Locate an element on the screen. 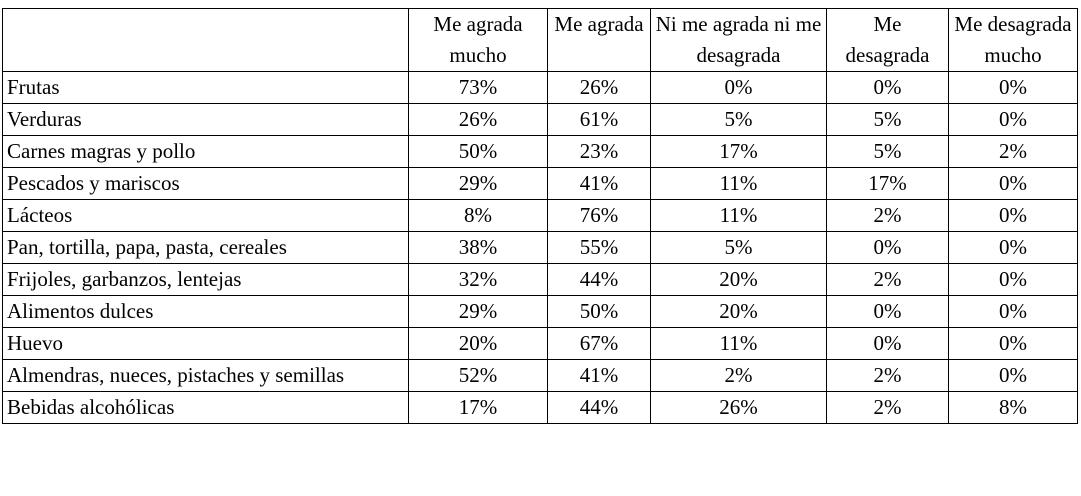  table-cell: 61% is located at coordinates (599, 119).